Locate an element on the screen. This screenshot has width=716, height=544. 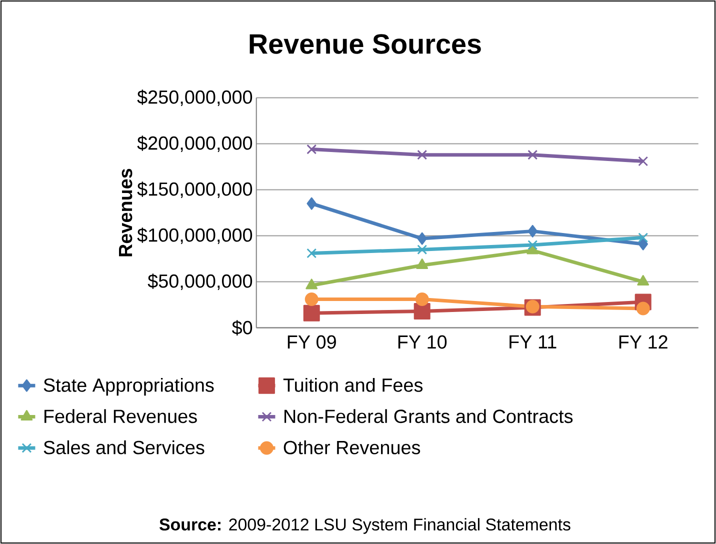
legend-label: Other Revenues is located at coordinates (352, 447).